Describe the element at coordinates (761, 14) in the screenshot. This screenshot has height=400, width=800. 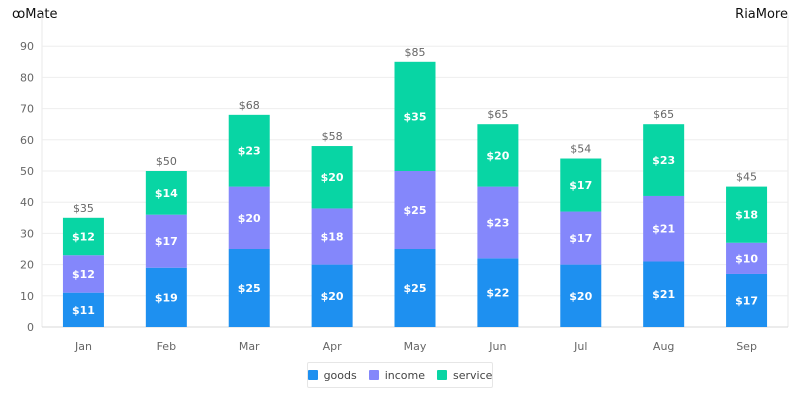
I see `top-right-label: RiaMore` at that location.